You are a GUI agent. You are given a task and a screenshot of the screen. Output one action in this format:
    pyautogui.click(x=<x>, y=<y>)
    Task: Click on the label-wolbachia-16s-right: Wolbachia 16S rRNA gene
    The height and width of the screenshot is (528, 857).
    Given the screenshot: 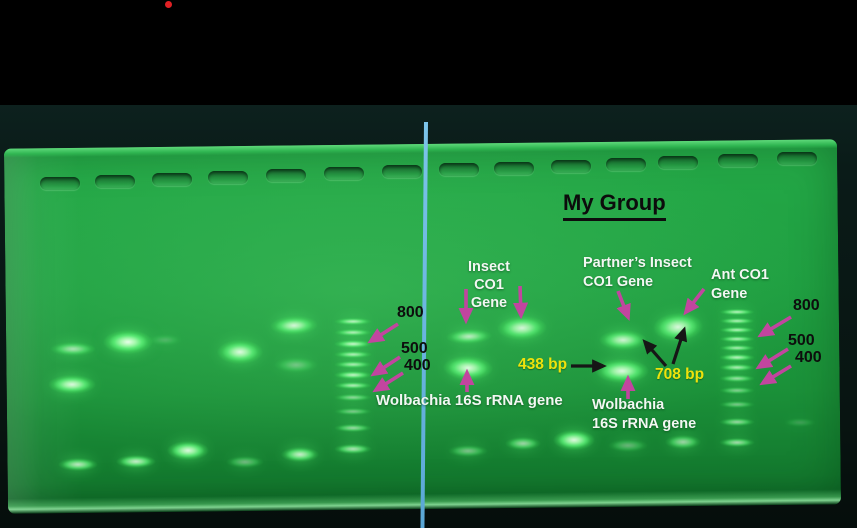 What is the action you would take?
    pyautogui.click(x=644, y=415)
    